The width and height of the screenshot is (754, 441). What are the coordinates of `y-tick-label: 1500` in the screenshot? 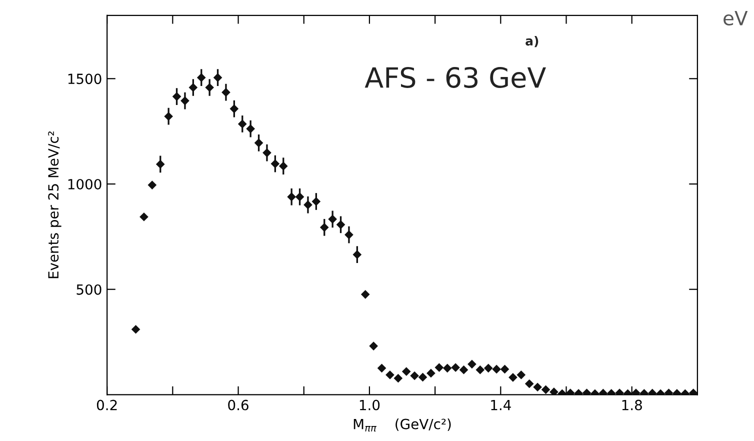 It's located at (85, 79).